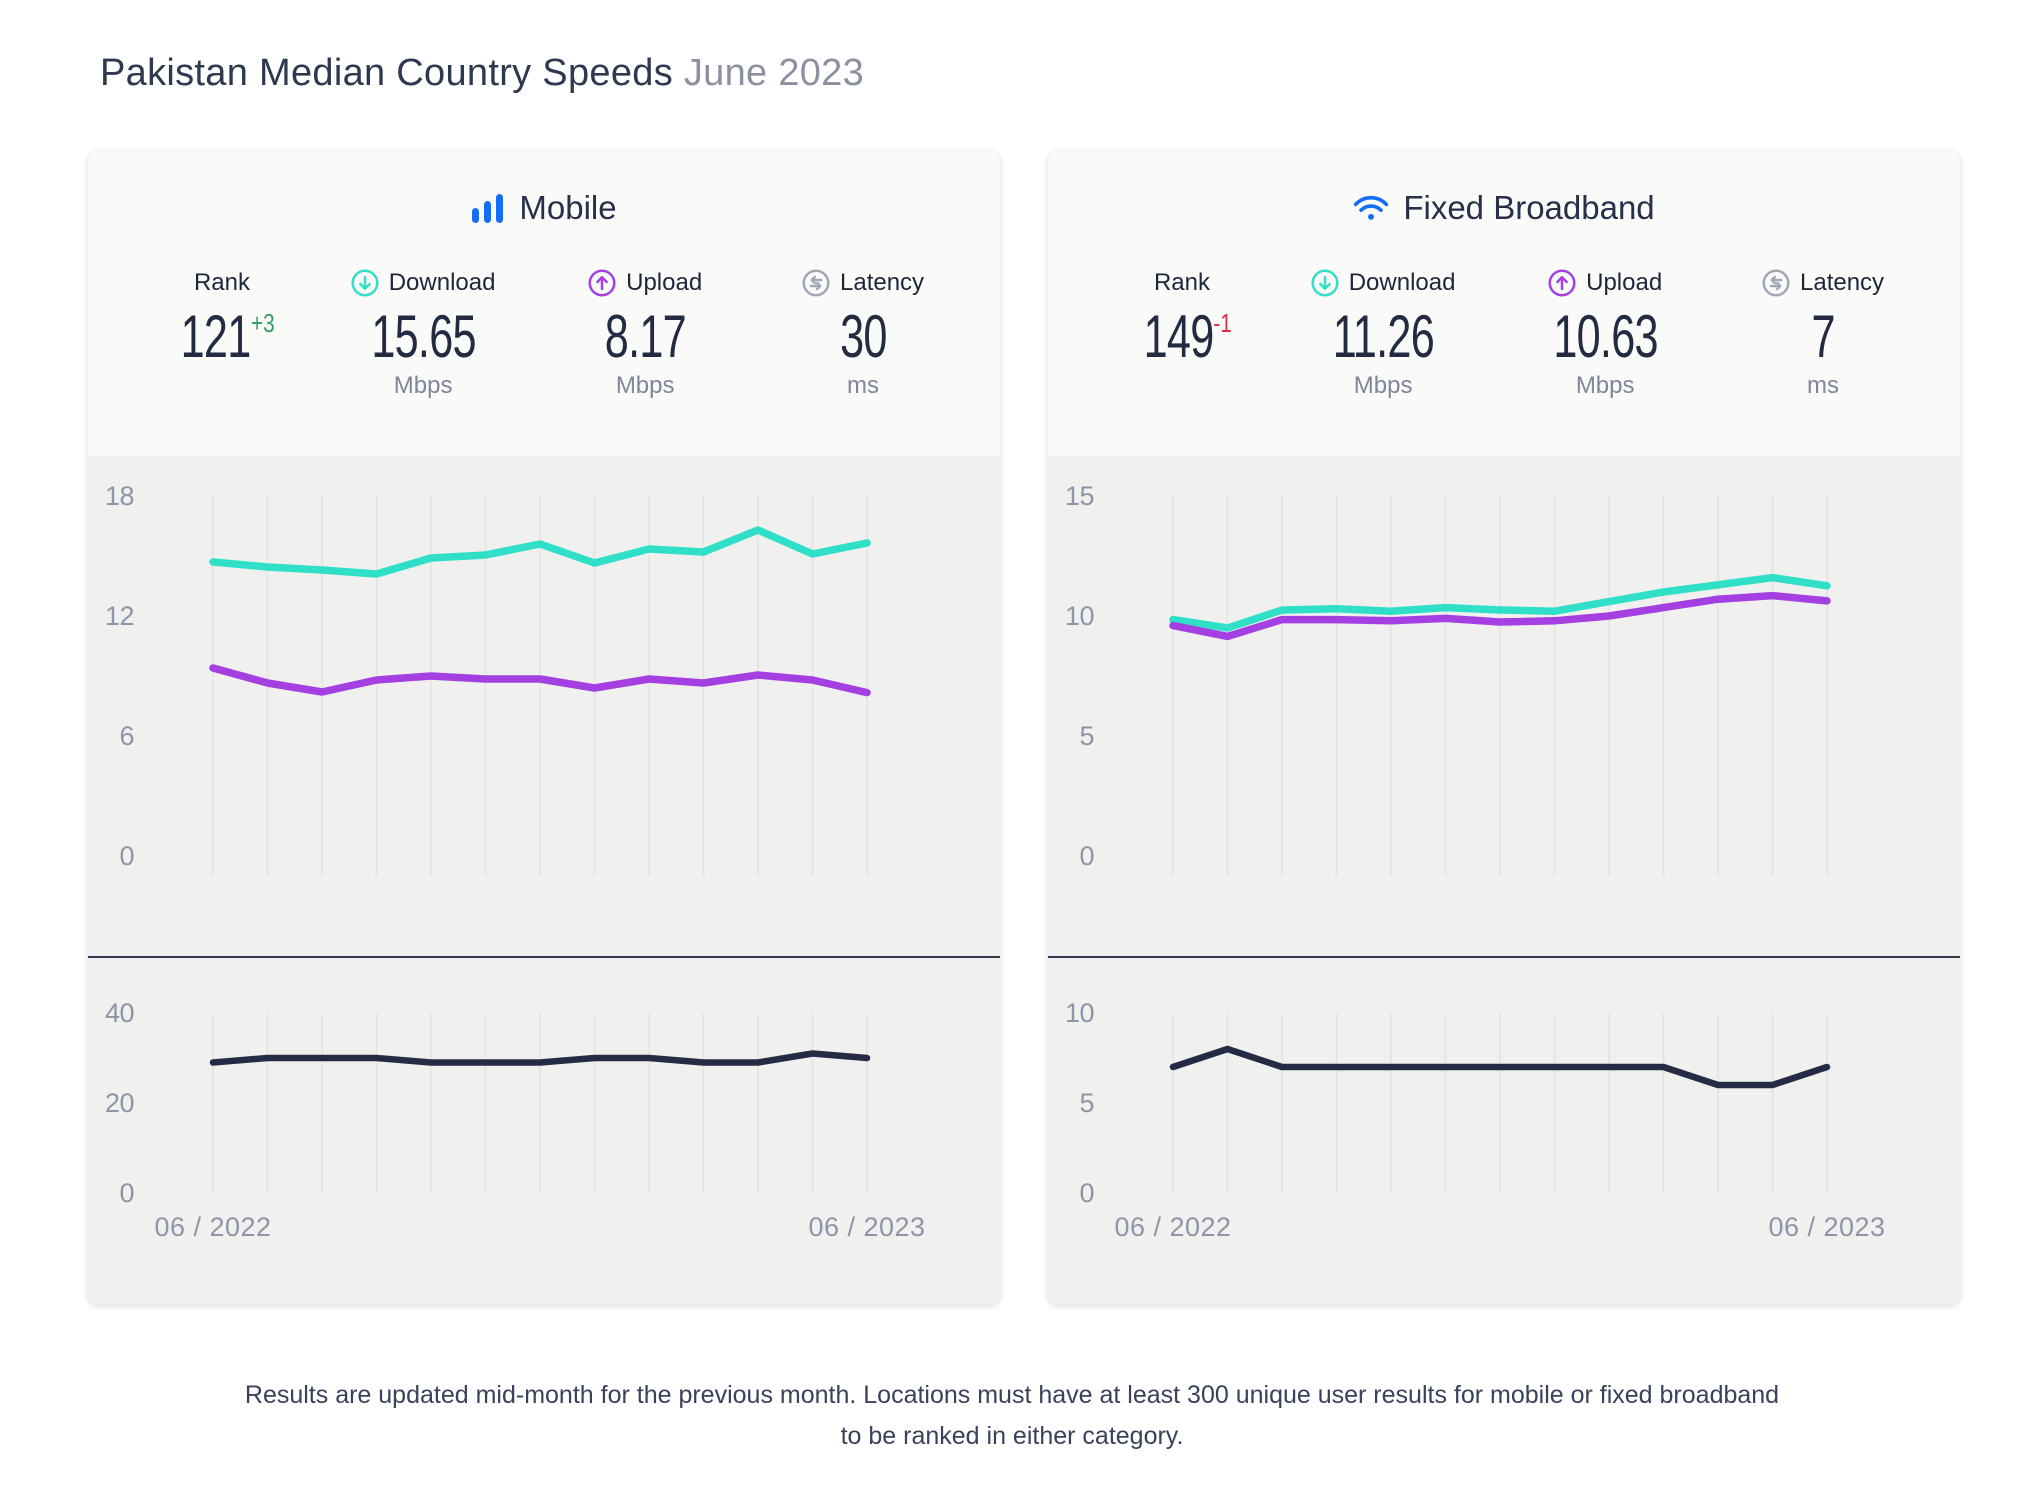 The image size is (2024, 1512). I want to click on mobile-stat-latency: Latency 30 ms, so click(863, 335).